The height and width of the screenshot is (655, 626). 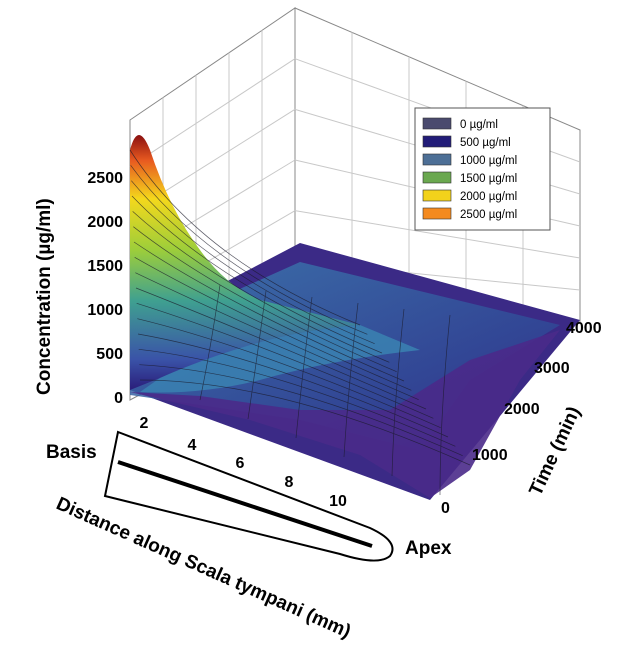 What do you see at coordinates (552, 368) in the screenshot?
I see `y-tick-label: 3000` at bounding box center [552, 368].